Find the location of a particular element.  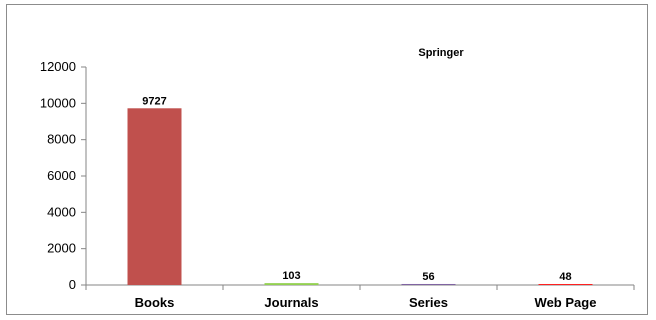

y-tick-label: 12000 is located at coordinates (58, 66).